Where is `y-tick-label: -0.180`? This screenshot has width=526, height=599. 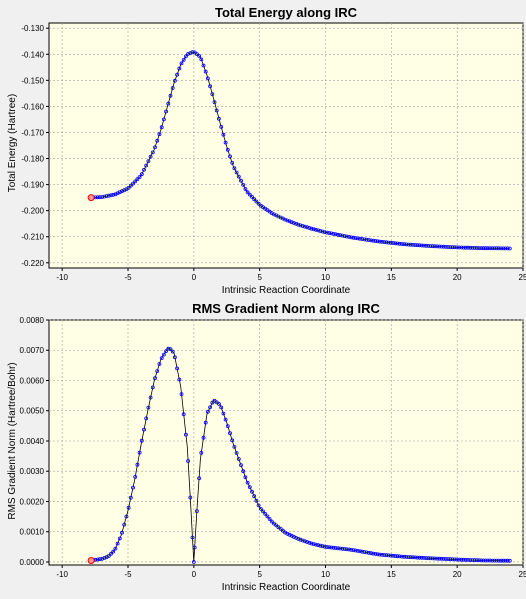 y-tick-label: -0.180 is located at coordinates (32, 159).